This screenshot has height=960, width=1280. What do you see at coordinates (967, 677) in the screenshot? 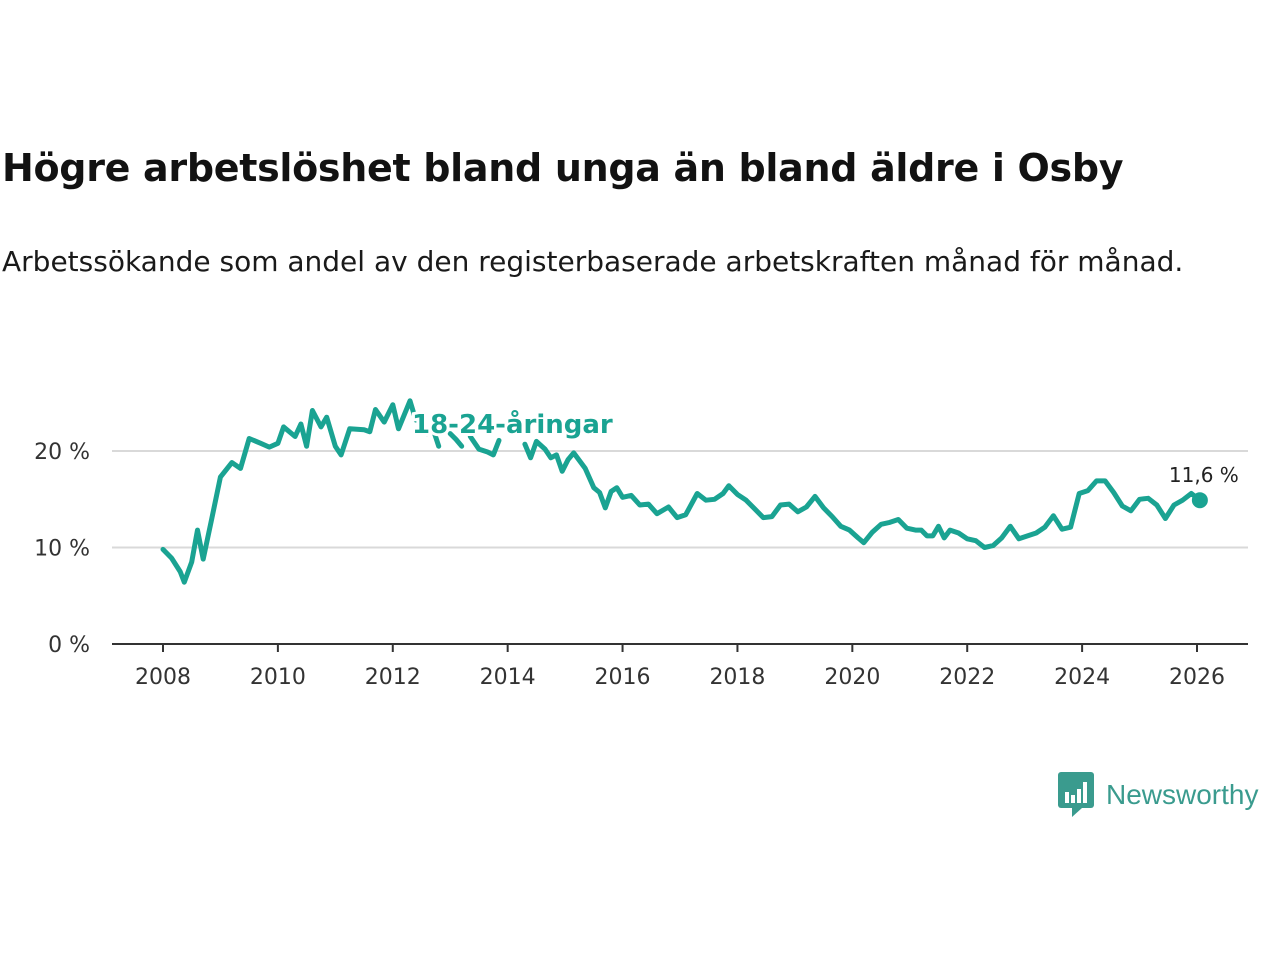
I see `x-tick-label: 2022` at bounding box center [967, 677].